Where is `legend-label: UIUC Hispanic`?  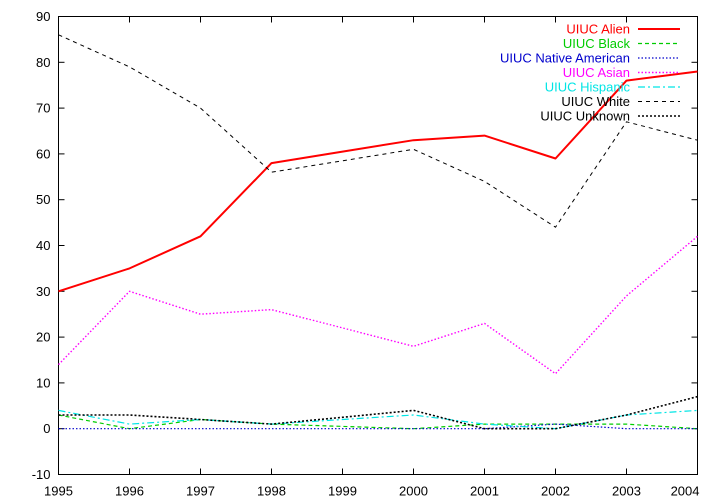
legend-label: UIUC Hispanic is located at coordinates (588, 87).